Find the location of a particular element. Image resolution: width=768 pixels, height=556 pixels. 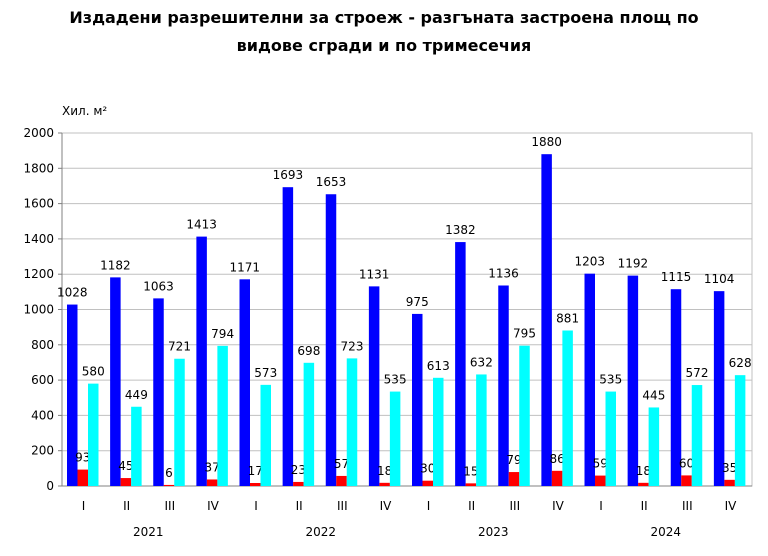

data-label-series-1: 975 is located at coordinates (417, 302).